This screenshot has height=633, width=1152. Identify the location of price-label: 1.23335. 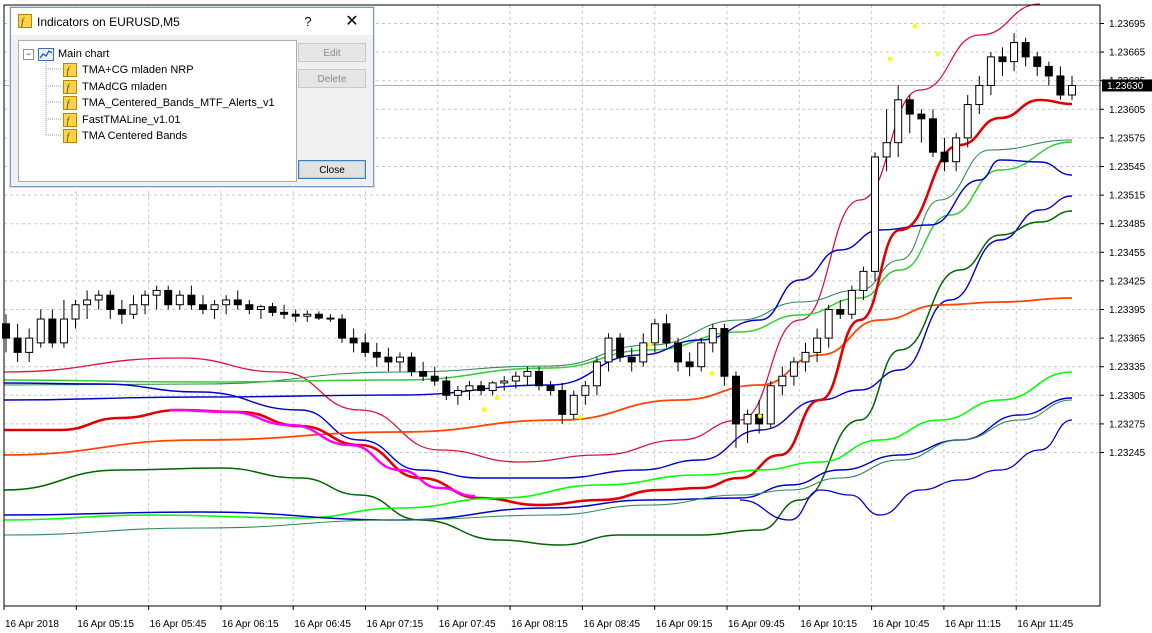
(1127, 367).